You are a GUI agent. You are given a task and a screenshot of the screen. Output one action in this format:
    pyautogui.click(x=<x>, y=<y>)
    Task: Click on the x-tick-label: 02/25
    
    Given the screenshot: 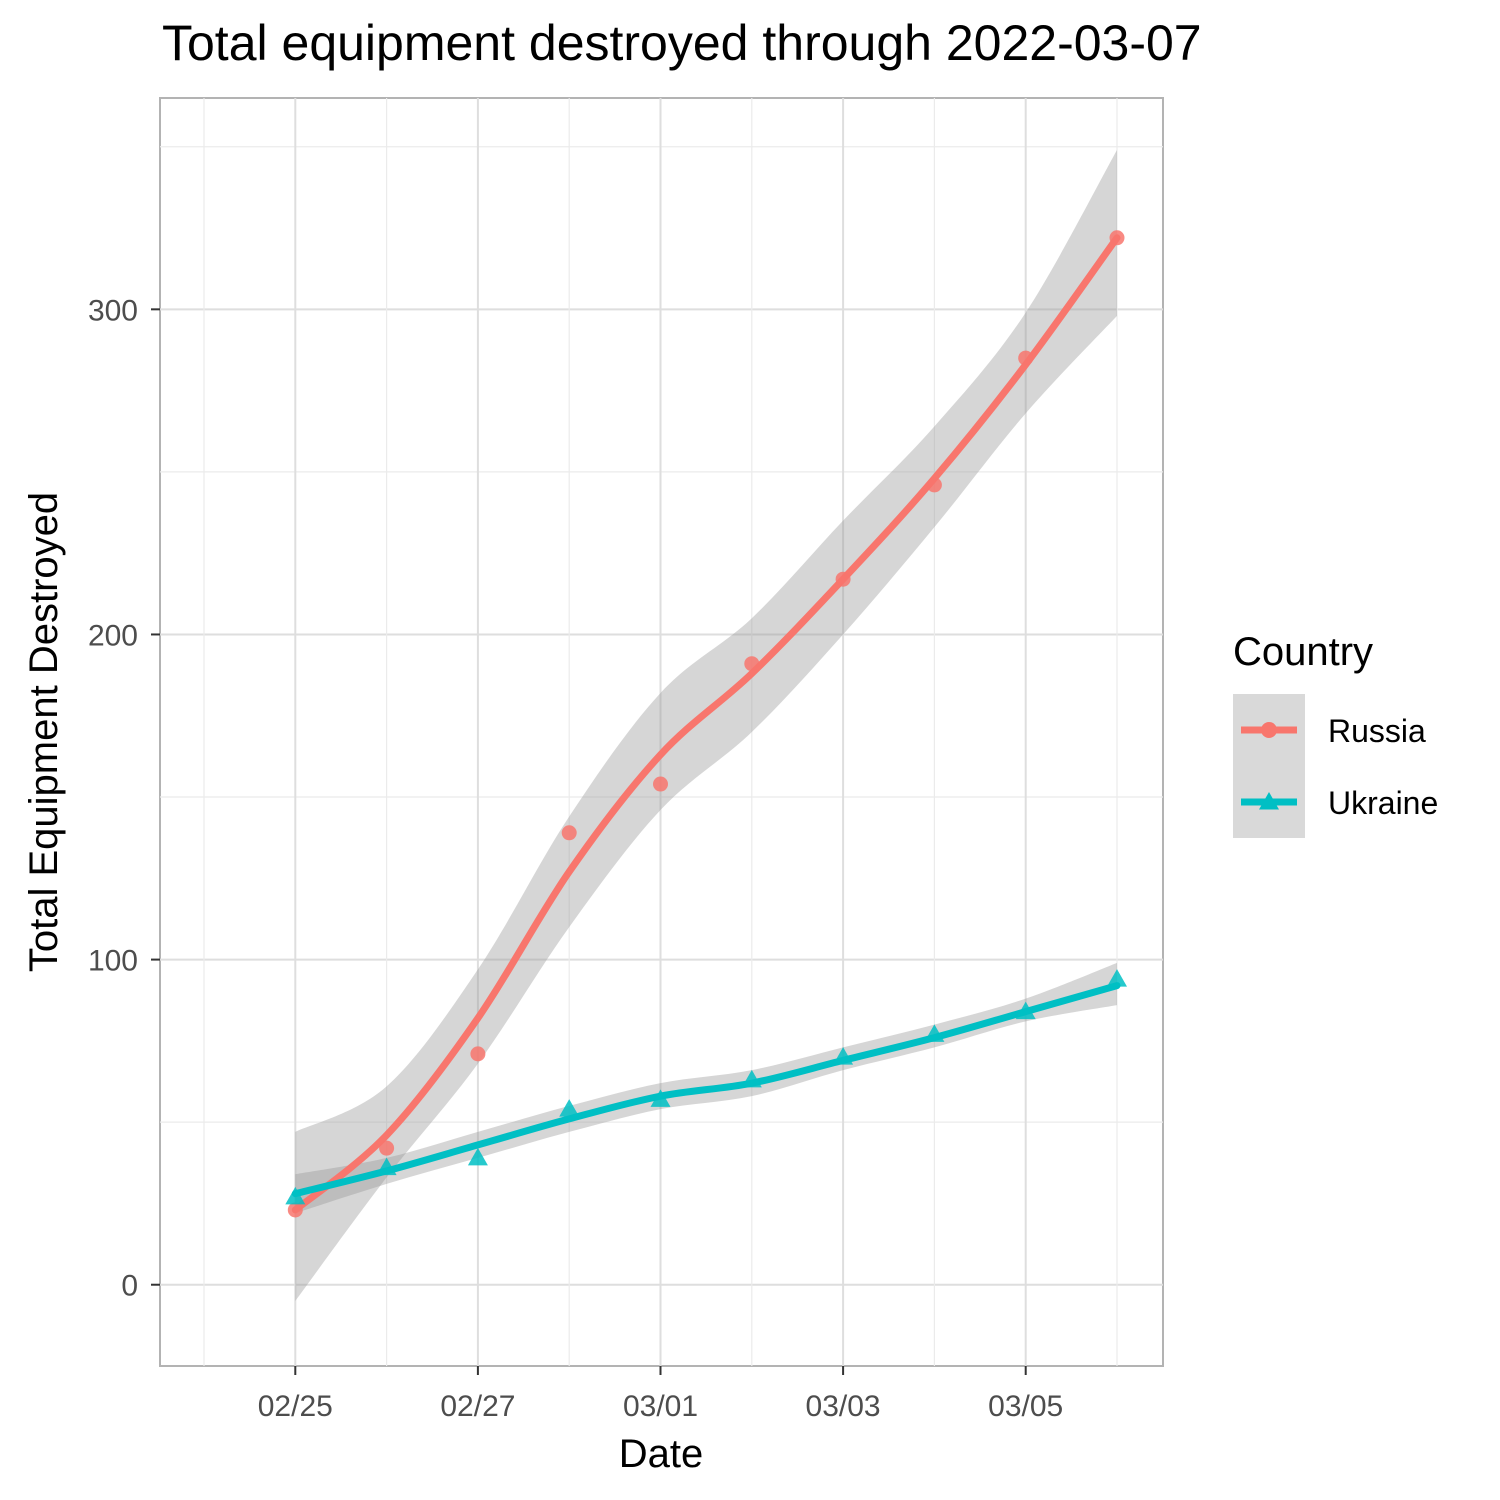 What is the action you would take?
    pyautogui.click(x=295, y=1406)
    